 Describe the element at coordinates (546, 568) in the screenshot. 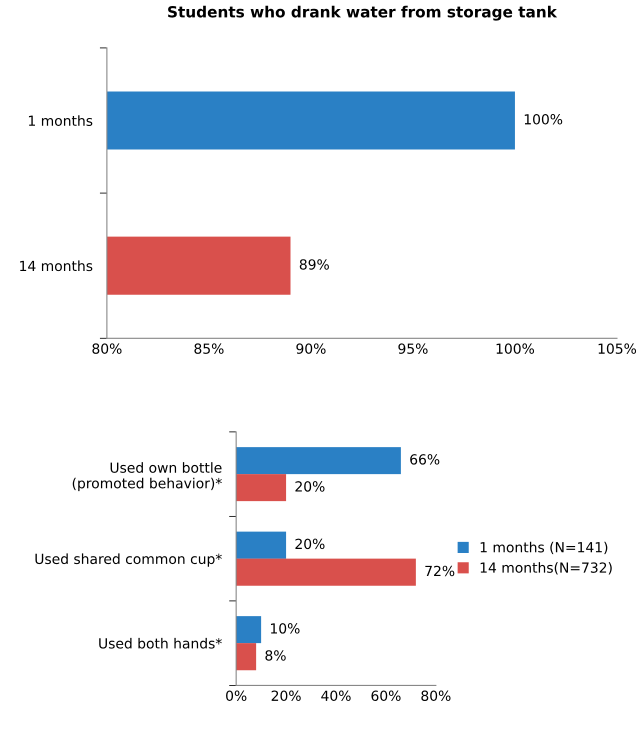

I see `legend-label: 14 months(N=732)` at that location.